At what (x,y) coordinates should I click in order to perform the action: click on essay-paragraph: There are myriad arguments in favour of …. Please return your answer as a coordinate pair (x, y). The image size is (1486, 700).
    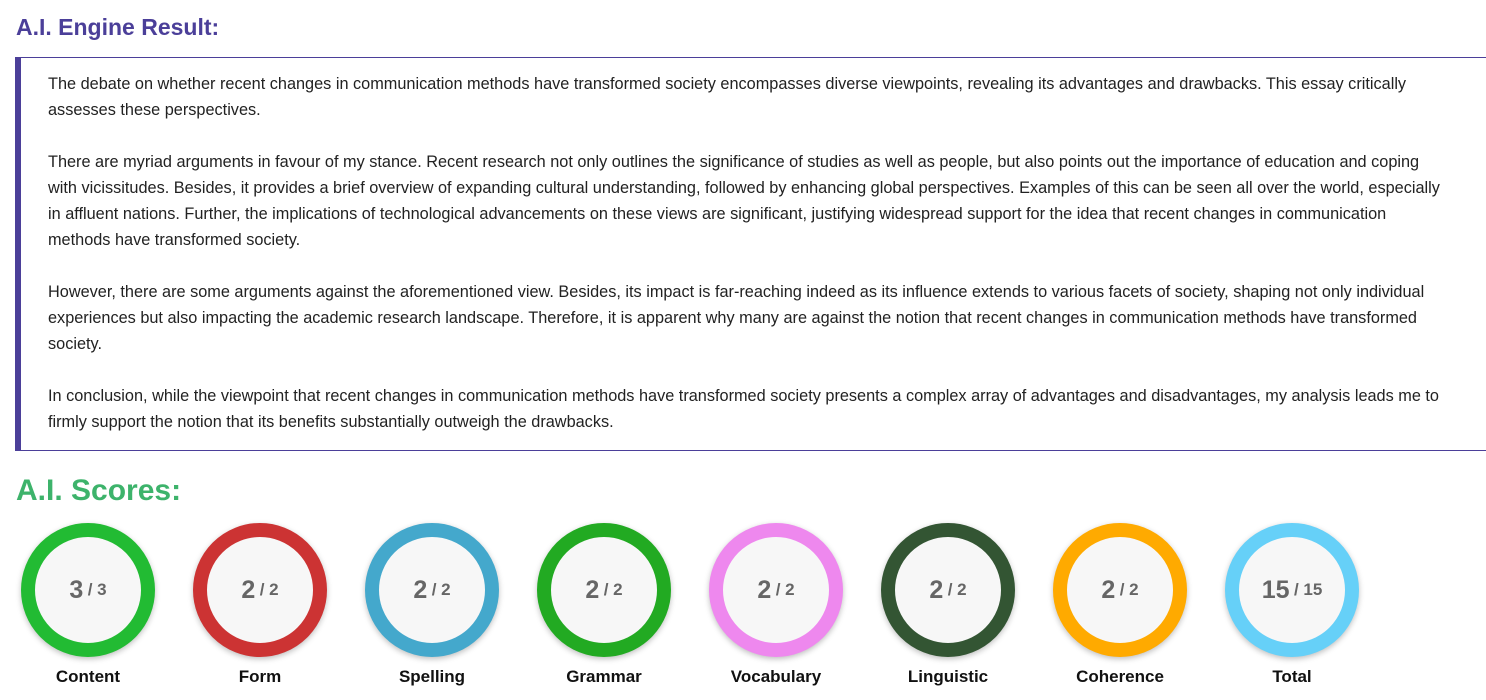
    Looking at the image, I should click on (744, 201).